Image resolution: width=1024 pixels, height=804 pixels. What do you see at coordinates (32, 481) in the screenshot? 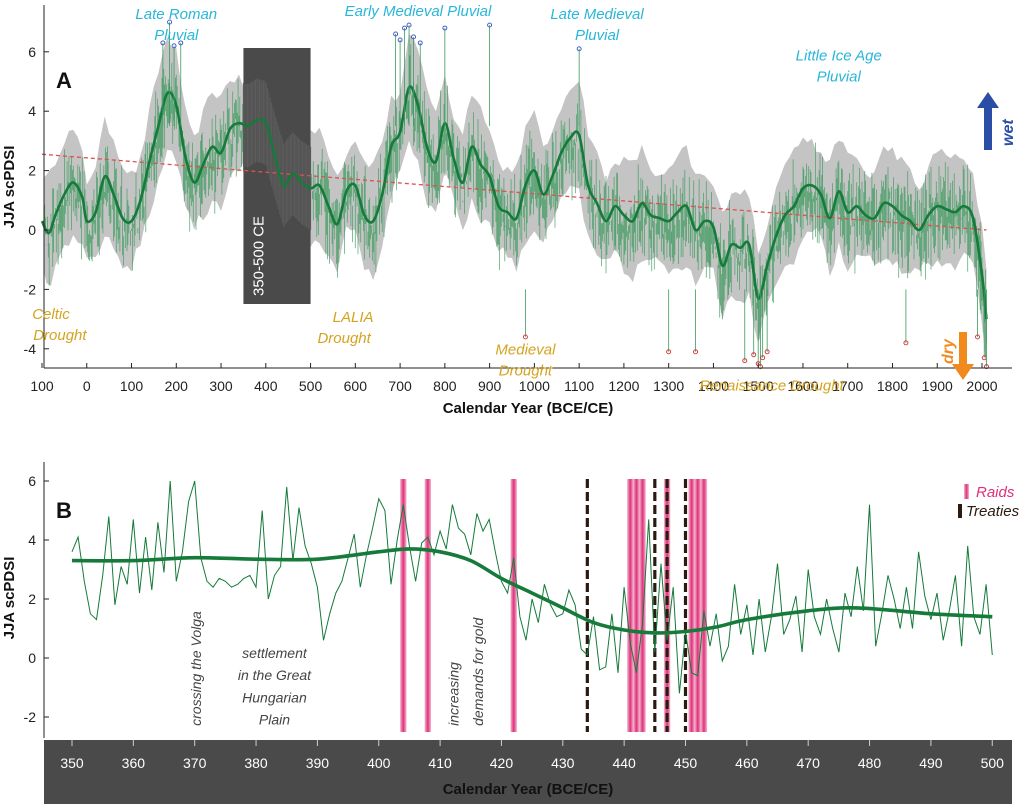
I see `panel-b-y-tick-label: 6` at bounding box center [32, 481].